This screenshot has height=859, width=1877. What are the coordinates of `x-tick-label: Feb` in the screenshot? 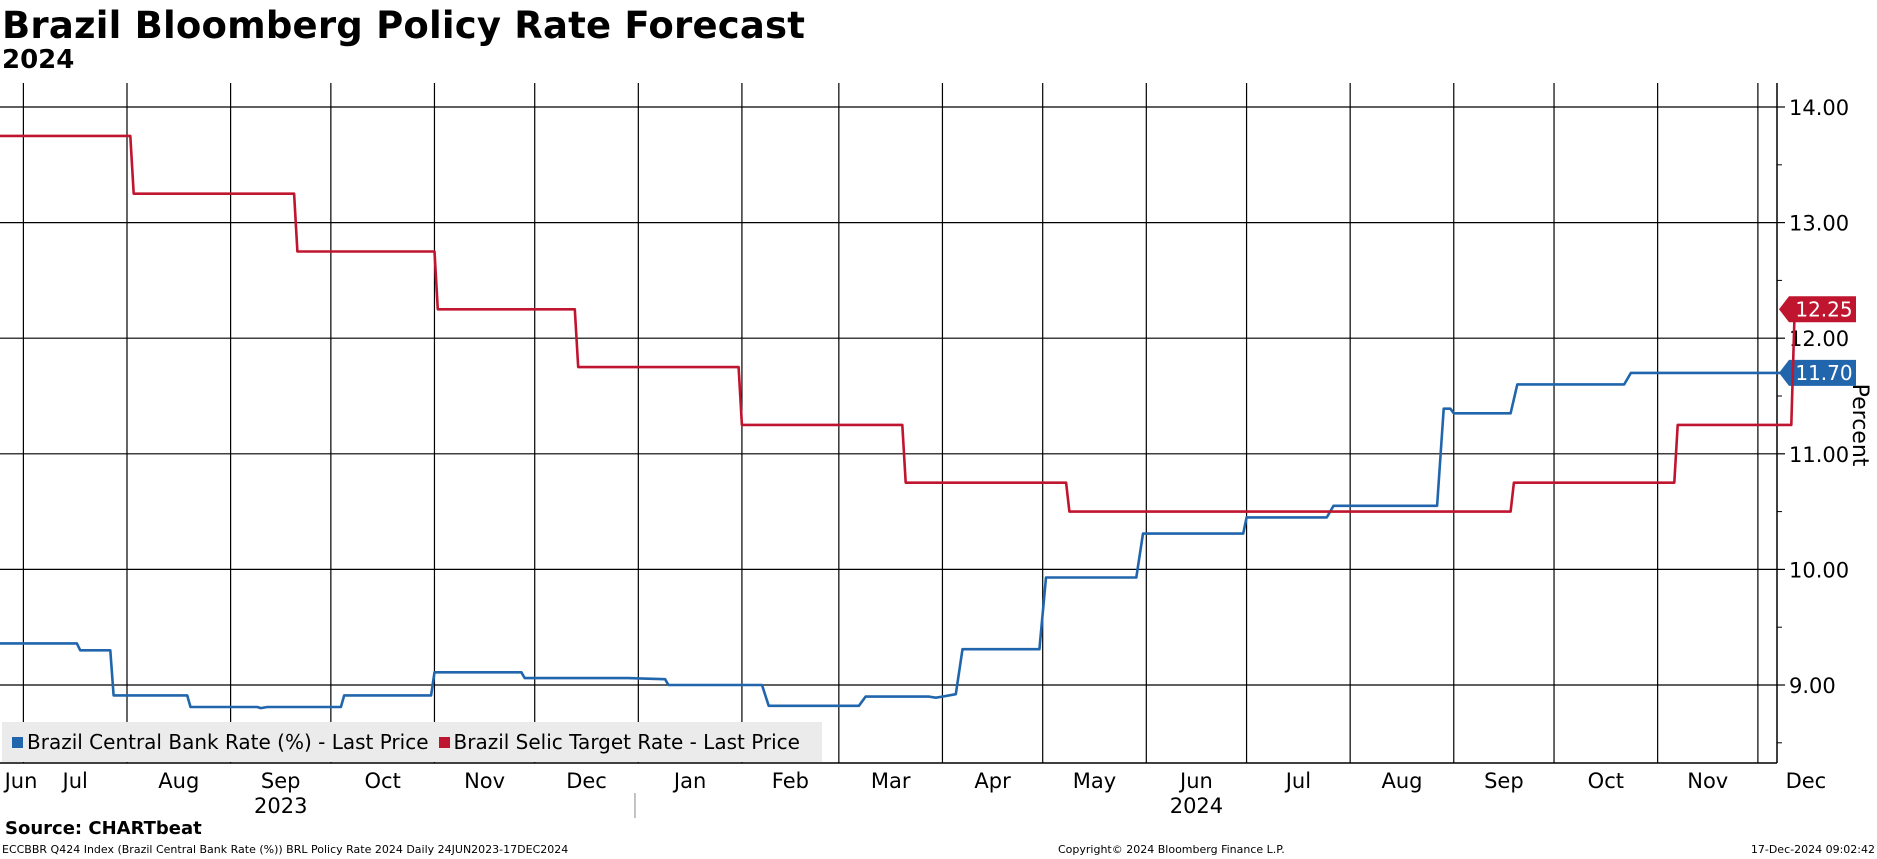 It's located at (790, 781).